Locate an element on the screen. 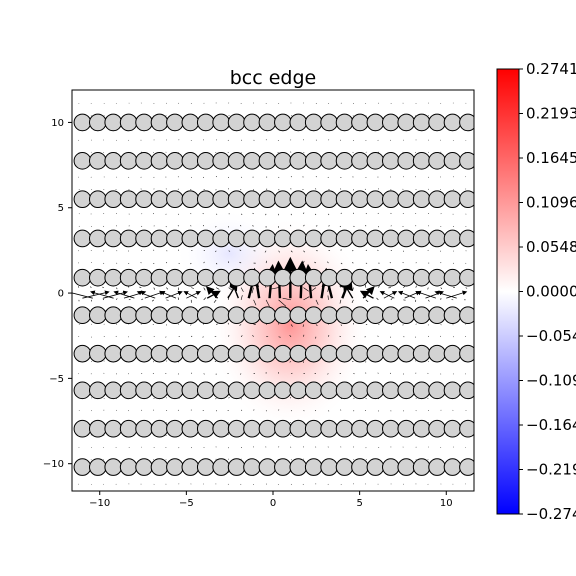  x-tick-label: −5 is located at coordinates (186, 503).